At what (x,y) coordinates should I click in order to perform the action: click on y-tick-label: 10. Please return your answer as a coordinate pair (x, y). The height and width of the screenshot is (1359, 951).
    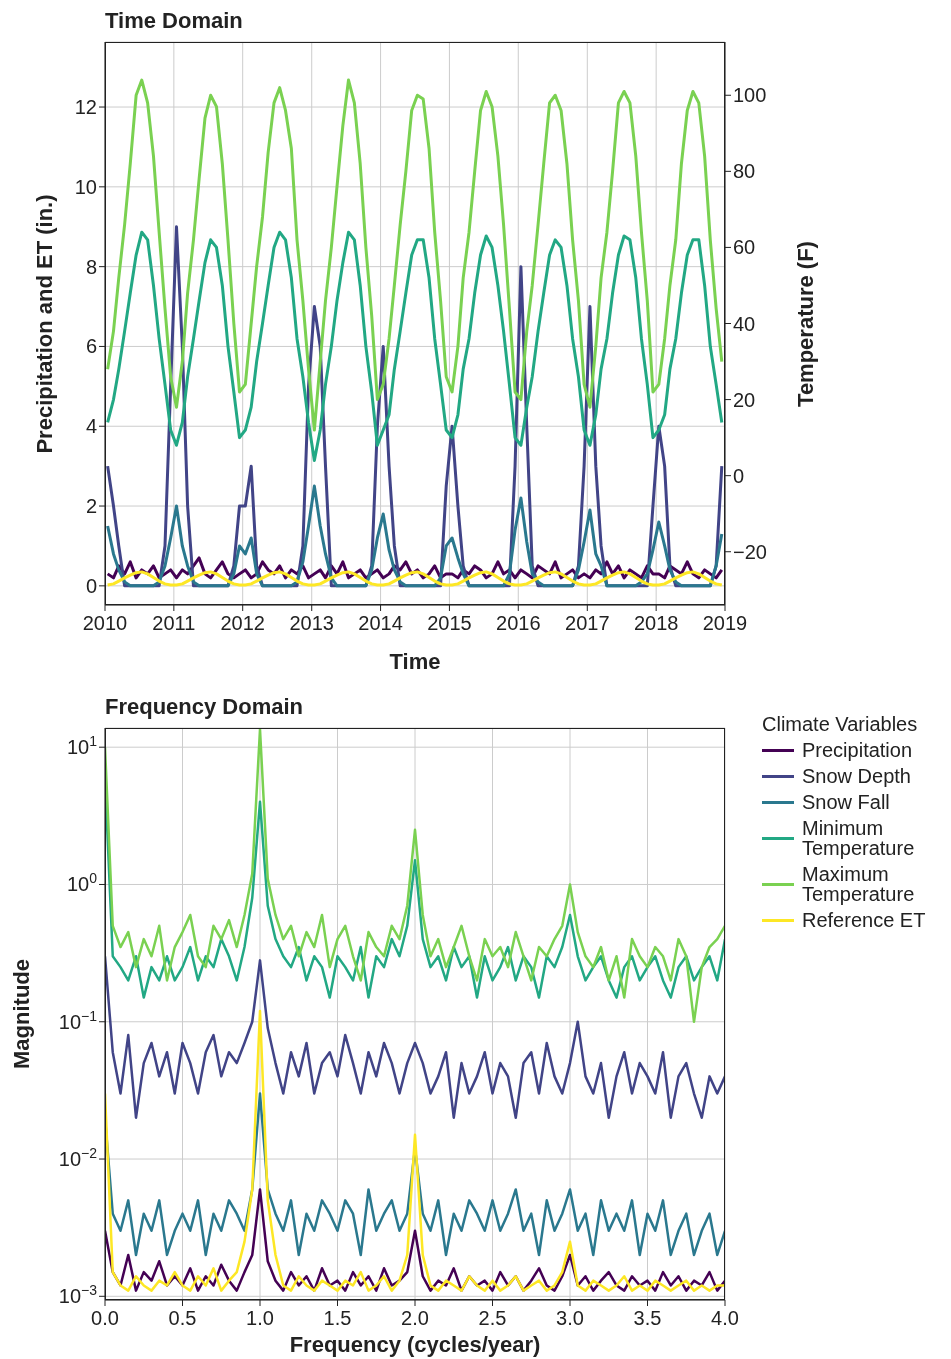
    Looking at the image, I should click on (85, 186).